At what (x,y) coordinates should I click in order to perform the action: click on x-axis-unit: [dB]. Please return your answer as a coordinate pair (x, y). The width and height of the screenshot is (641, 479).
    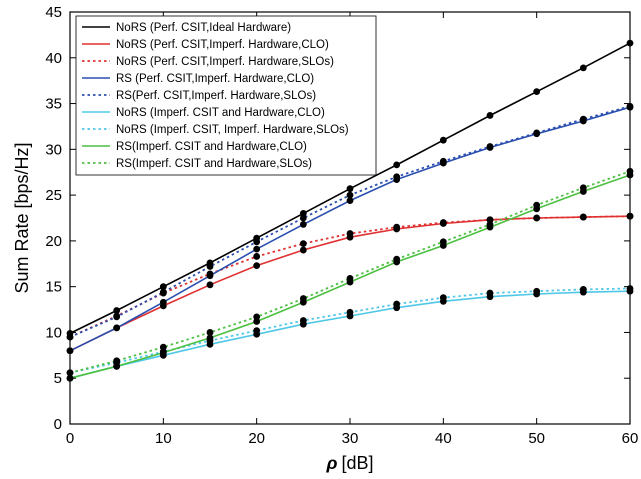
    Looking at the image, I should click on (357, 463).